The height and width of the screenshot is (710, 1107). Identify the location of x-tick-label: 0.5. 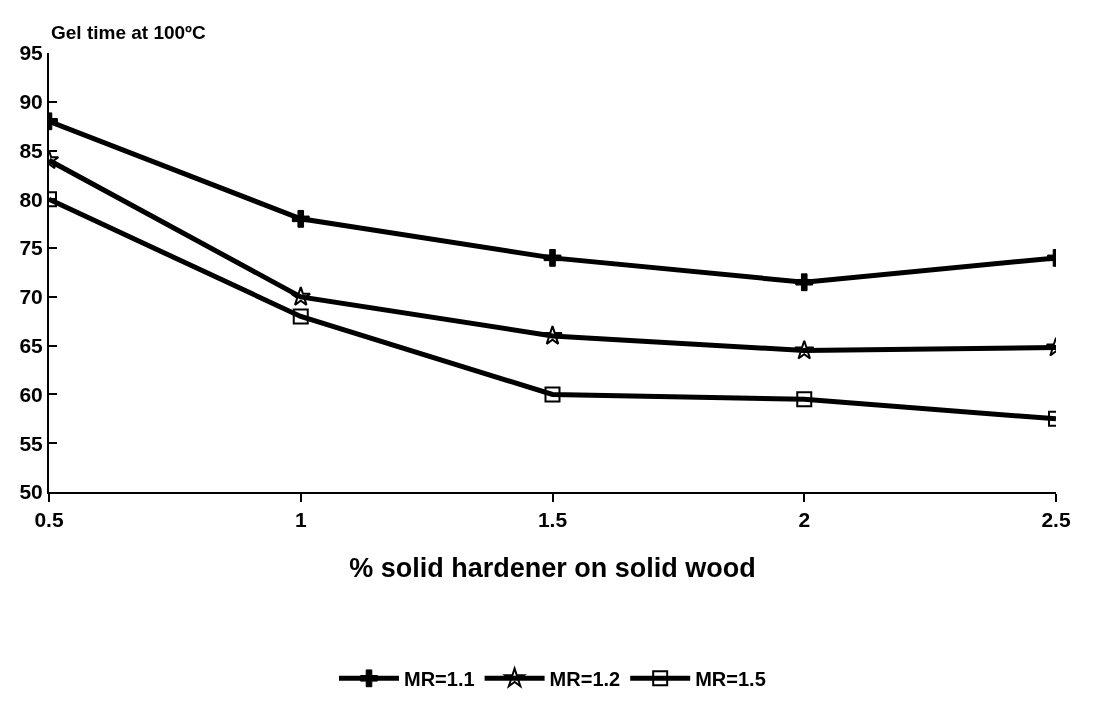
(49, 520).